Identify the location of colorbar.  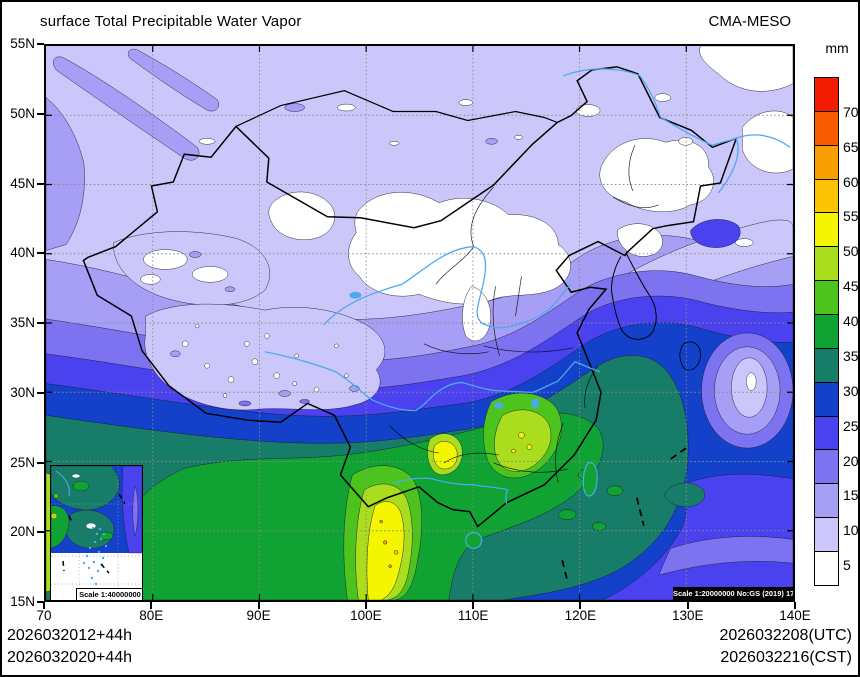
(826, 331).